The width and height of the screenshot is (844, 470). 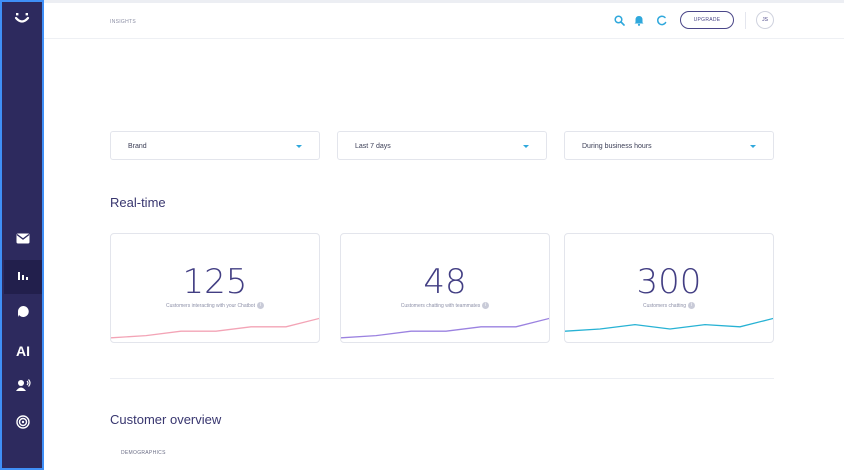 I want to click on sidebar: AI, so click(x=22, y=235).